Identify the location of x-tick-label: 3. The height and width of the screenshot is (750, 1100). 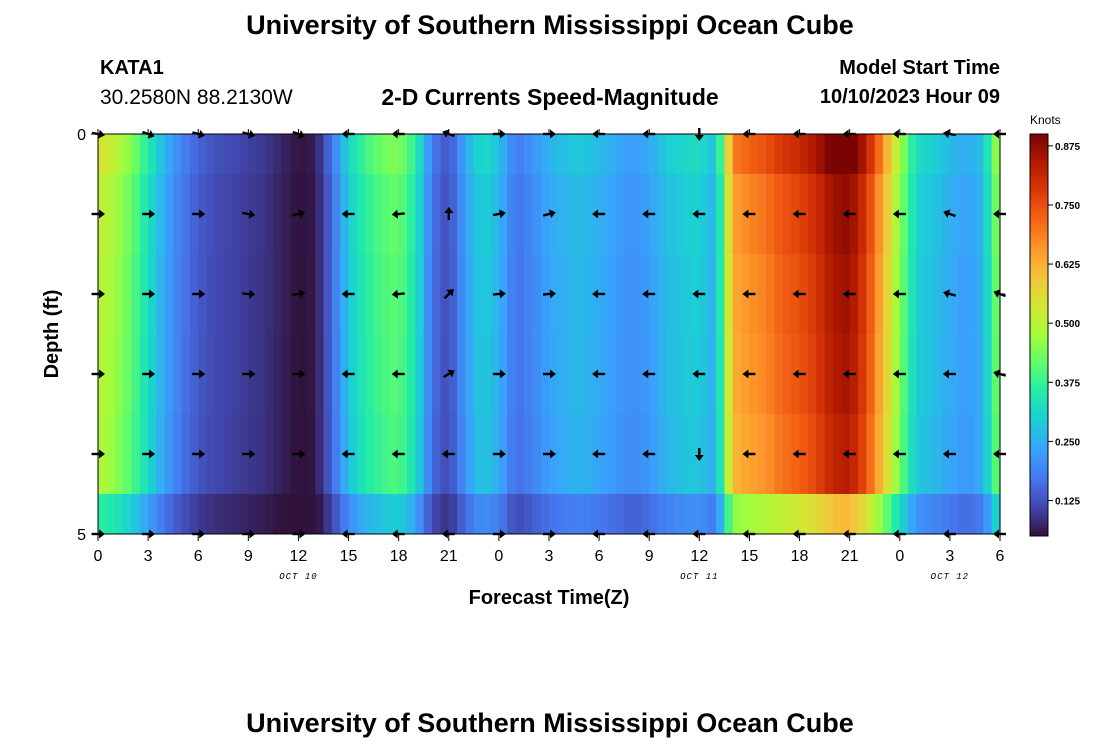
(949, 556).